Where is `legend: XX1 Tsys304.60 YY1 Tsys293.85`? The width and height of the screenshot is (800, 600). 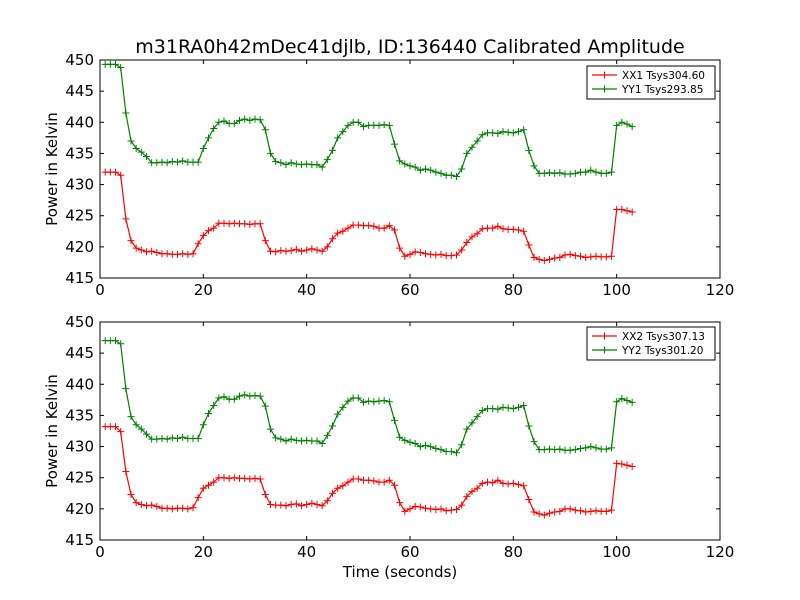 legend: XX1 Tsys304.60 YY1 Tsys293.85 is located at coordinates (651, 82).